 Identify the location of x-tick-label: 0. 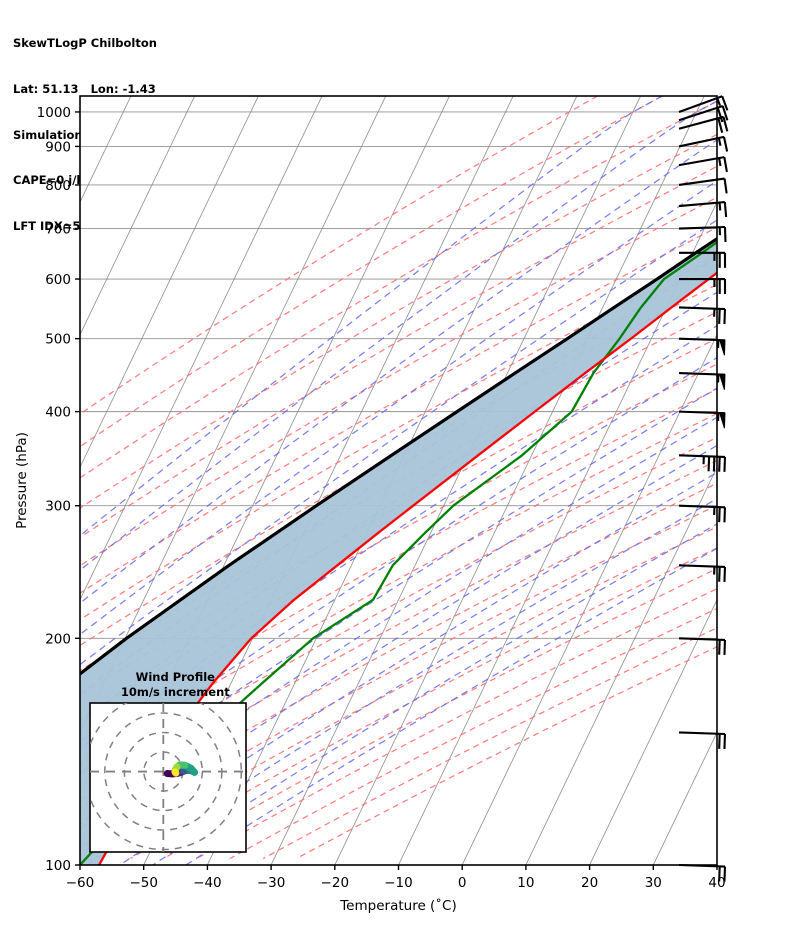
(462, 883).